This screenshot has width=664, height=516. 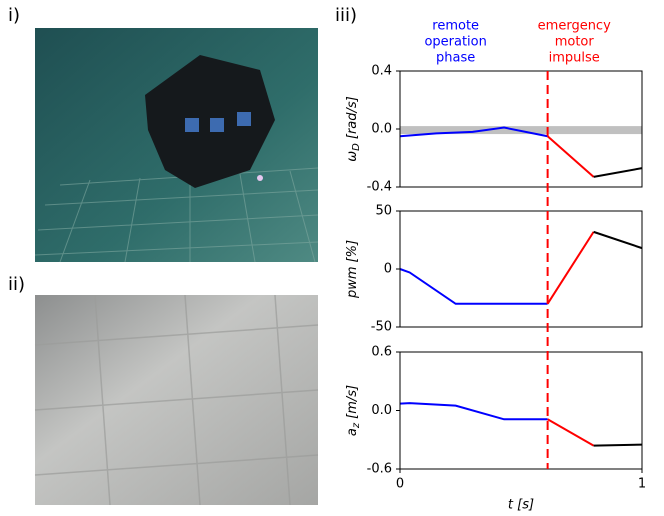 I want to click on y-tick-label: -0.6, so click(x=379, y=469).